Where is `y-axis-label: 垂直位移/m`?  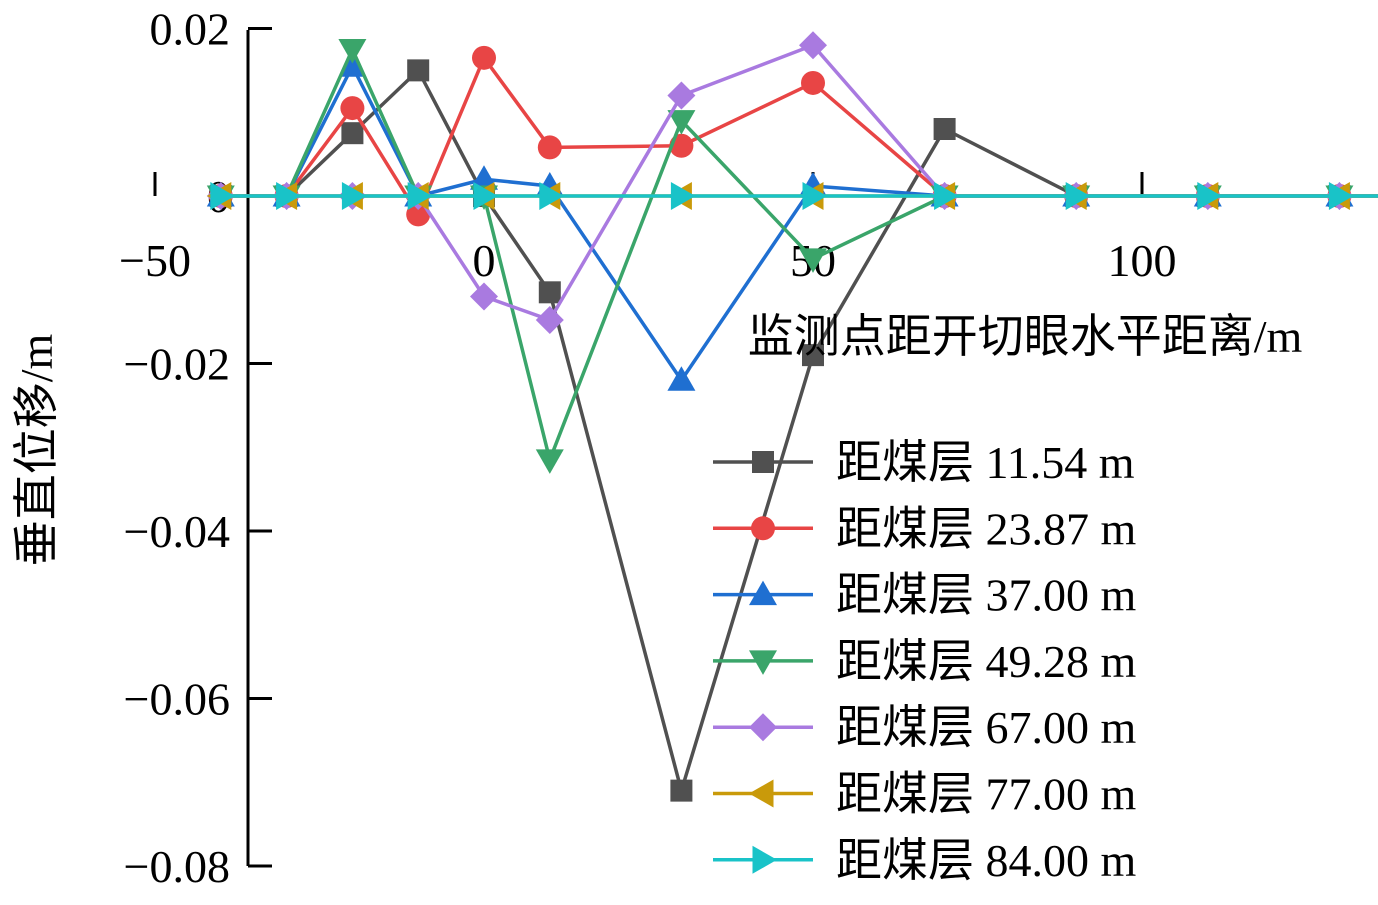
y-axis-label: 垂直位移/m is located at coordinates (36, 450).